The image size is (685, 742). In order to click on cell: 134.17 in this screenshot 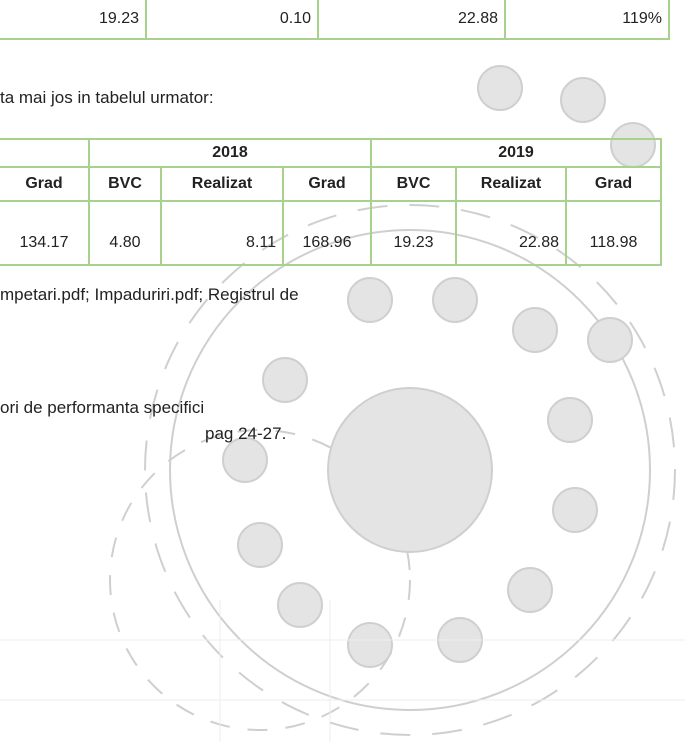, I will do `click(45, 234)`.